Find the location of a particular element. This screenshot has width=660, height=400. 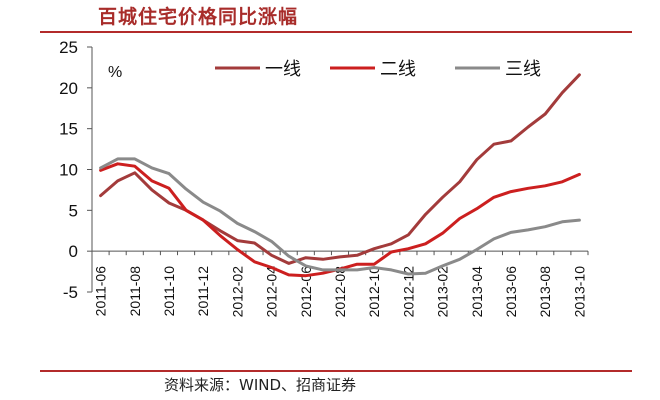

x-tick-label: 2013-08 is located at coordinates (545, 292).